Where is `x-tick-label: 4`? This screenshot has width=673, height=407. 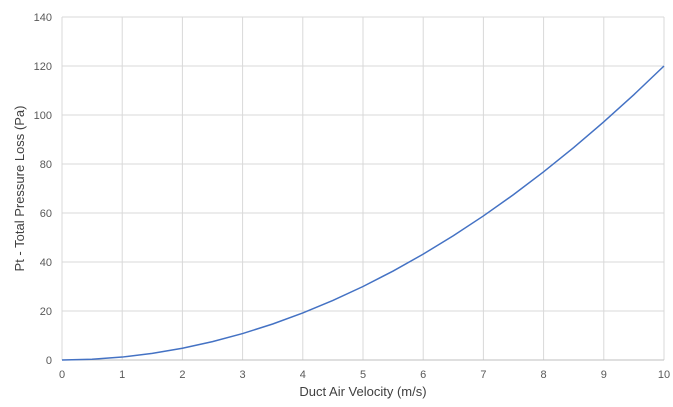
x-tick-label: 4 is located at coordinates (303, 375).